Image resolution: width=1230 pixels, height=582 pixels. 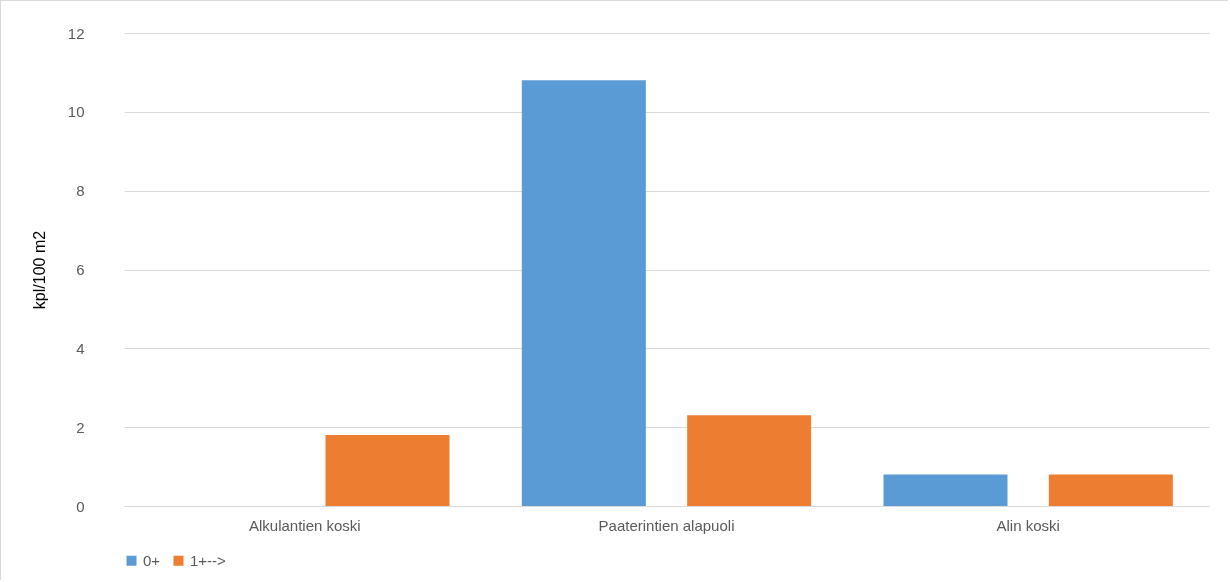 What do you see at coordinates (80, 191) in the screenshot?
I see `y-tick-label: 8` at bounding box center [80, 191].